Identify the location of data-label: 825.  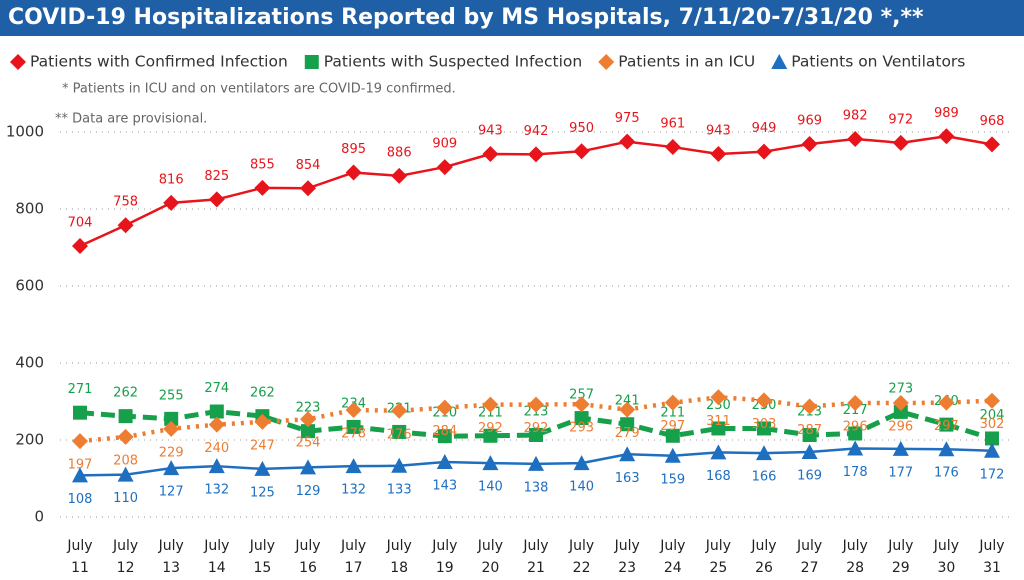
(216, 176).